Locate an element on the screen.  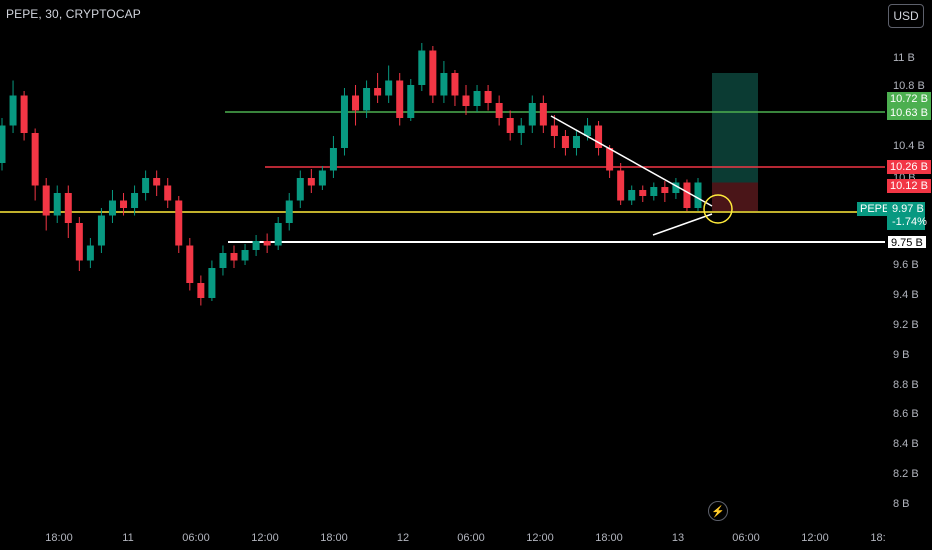
price-tick: 10.4 B is located at coordinates (909, 146).